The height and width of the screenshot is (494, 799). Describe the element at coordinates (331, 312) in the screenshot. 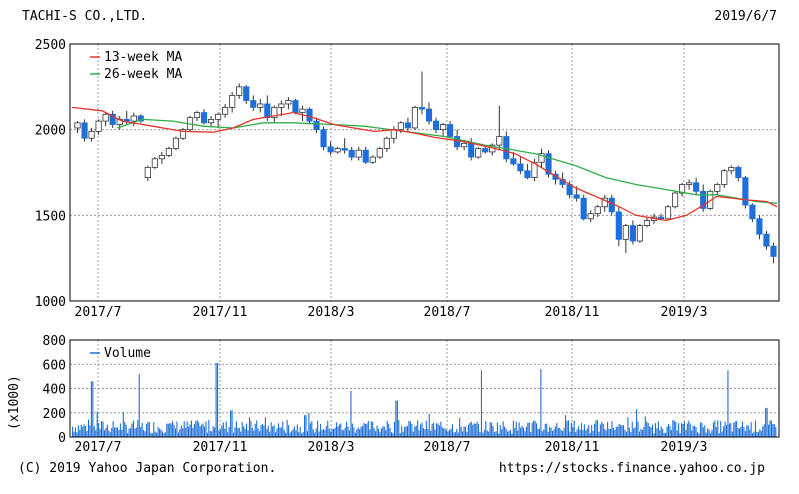

I see `price-x-tick-label: 2018/3` at that location.